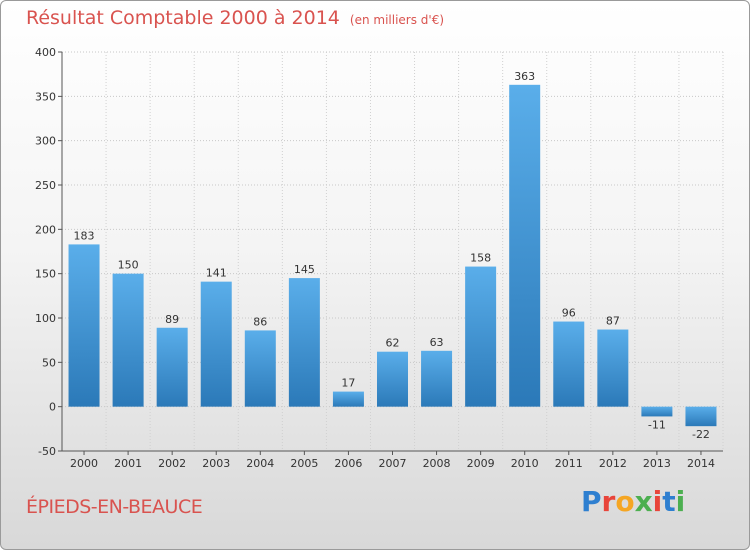 This screenshot has height=550, width=750. I want to click on proxiti-logo: Proxiti, so click(633, 501).